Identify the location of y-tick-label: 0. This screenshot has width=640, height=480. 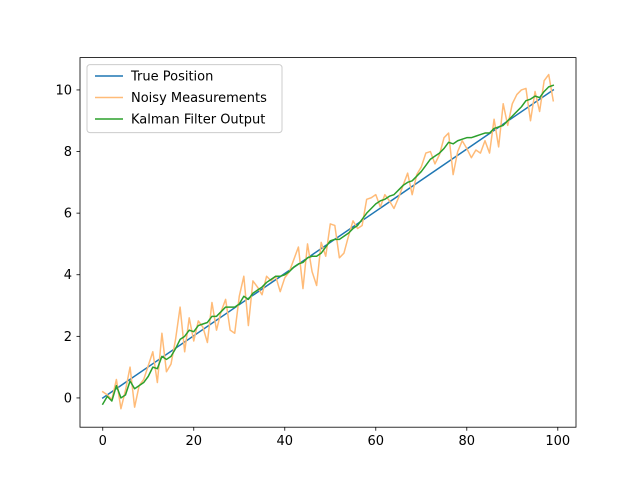
(68, 398).